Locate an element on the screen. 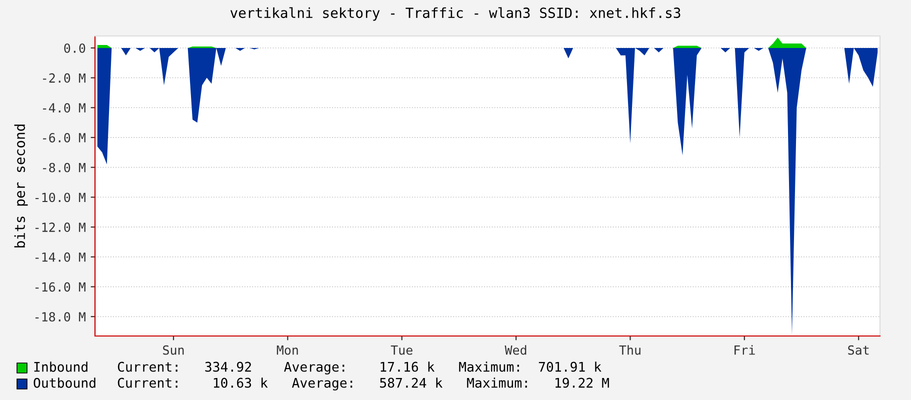  x-tick-label: Mon is located at coordinates (287, 350).